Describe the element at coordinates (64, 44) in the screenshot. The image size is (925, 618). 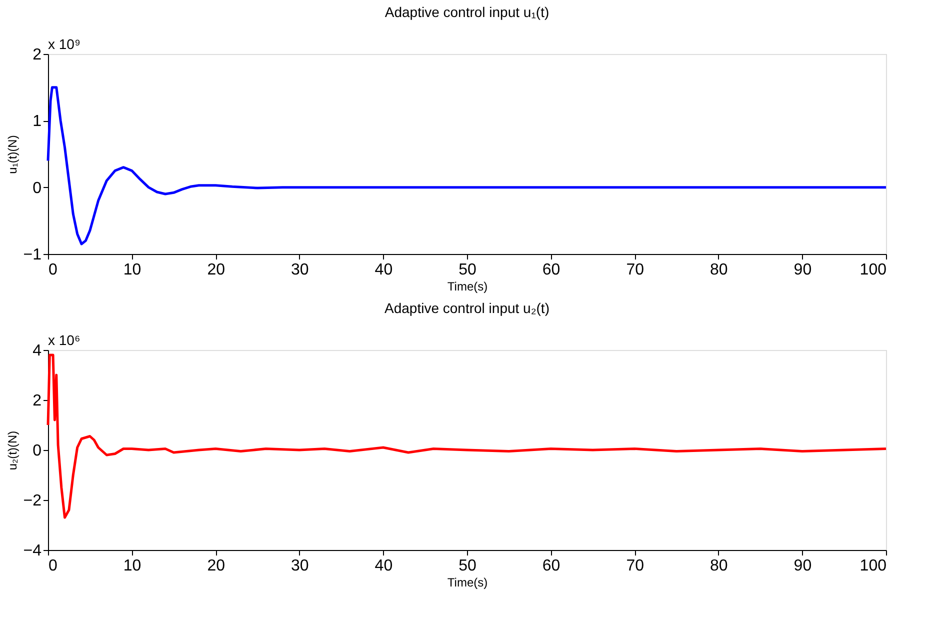
I see `text: x 10⁹` at that location.